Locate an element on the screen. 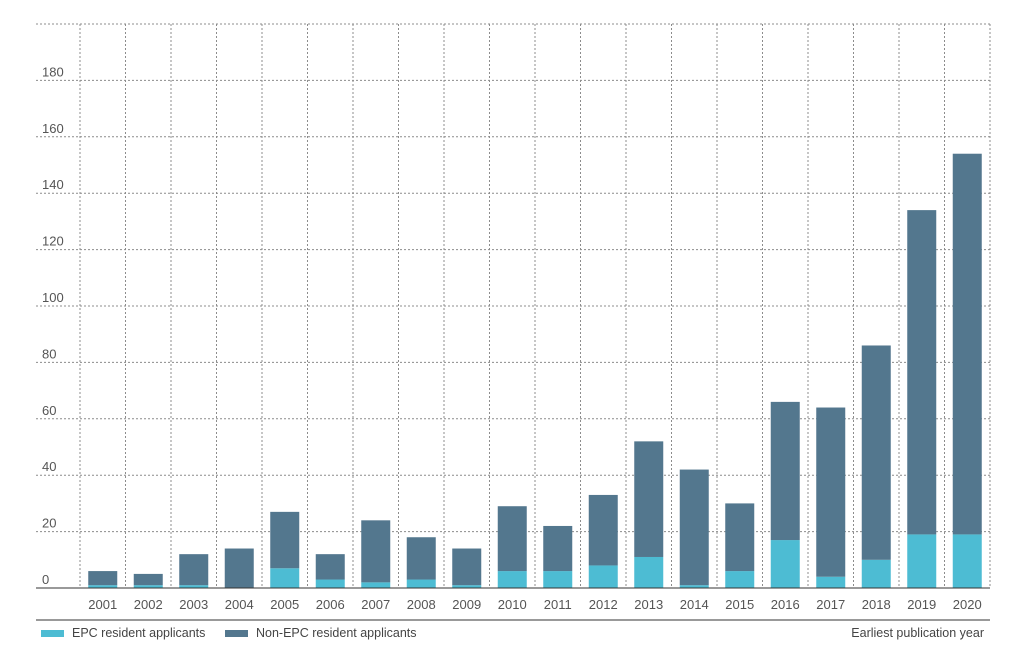 The width and height of the screenshot is (1011, 659). legend-swatch-non-epc is located at coordinates (236, 633).